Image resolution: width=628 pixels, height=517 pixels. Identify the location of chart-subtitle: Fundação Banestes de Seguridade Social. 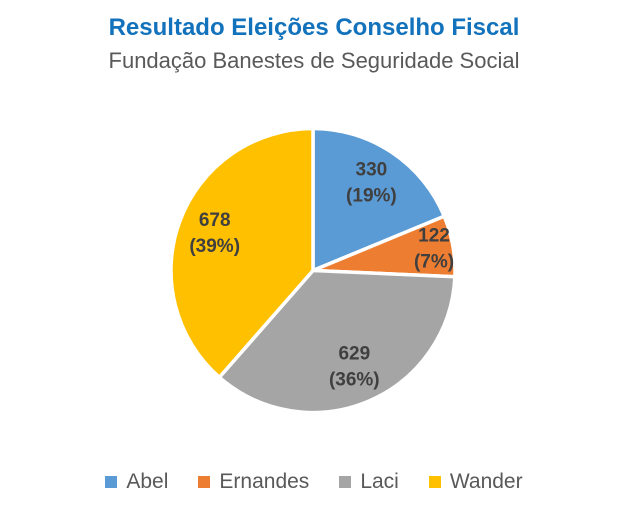
(314, 60).